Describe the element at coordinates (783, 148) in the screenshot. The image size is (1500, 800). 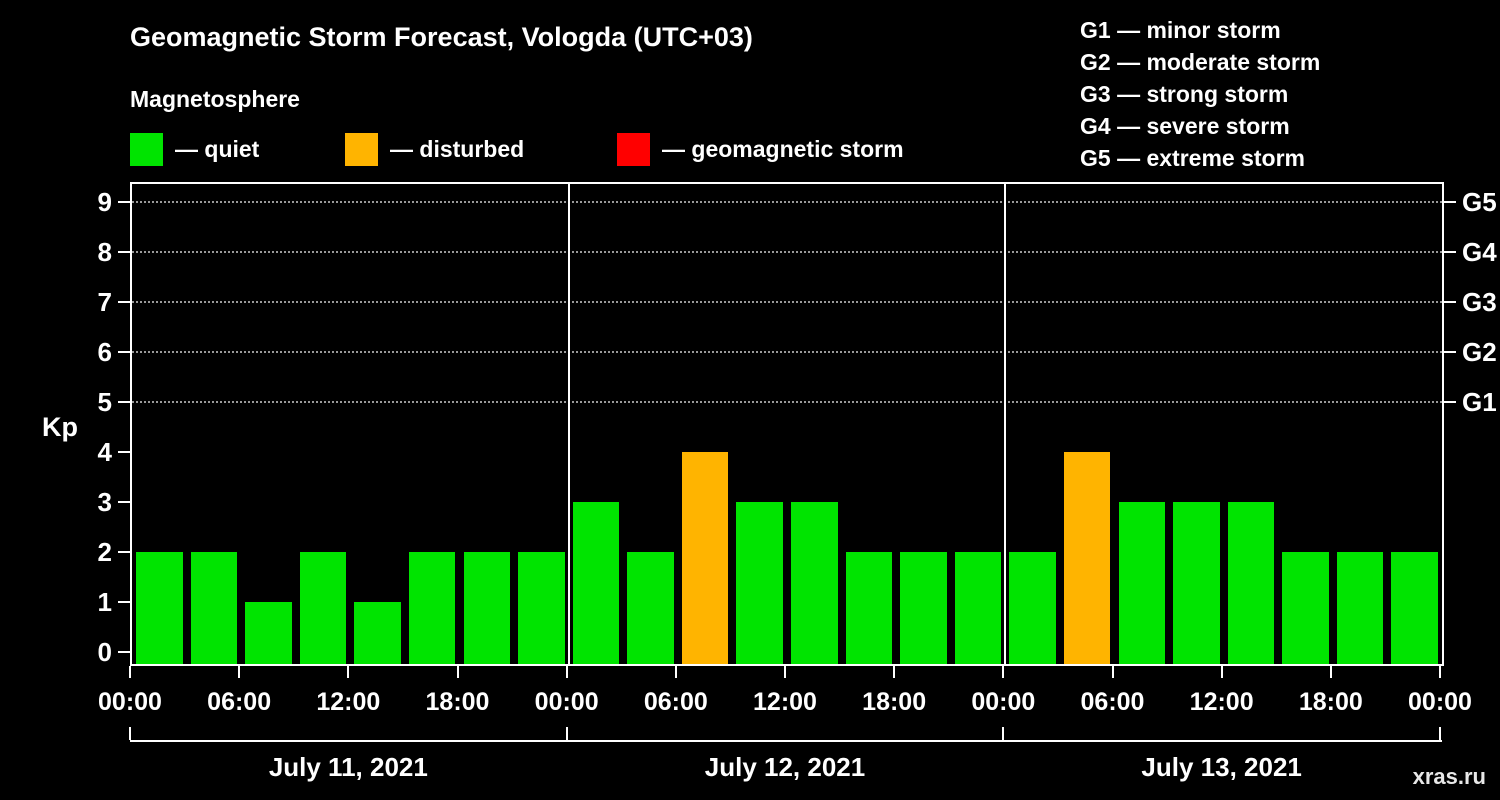
I see `storm-label: — geomagnetic storm` at that location.